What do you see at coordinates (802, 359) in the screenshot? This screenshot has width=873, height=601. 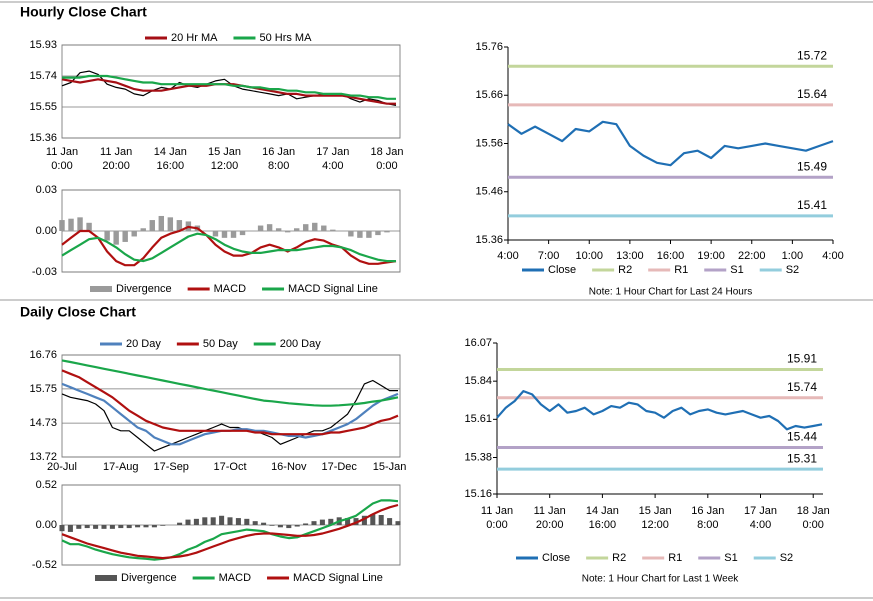 I see `level-label: 15.91` at bounding box center [802, 359].